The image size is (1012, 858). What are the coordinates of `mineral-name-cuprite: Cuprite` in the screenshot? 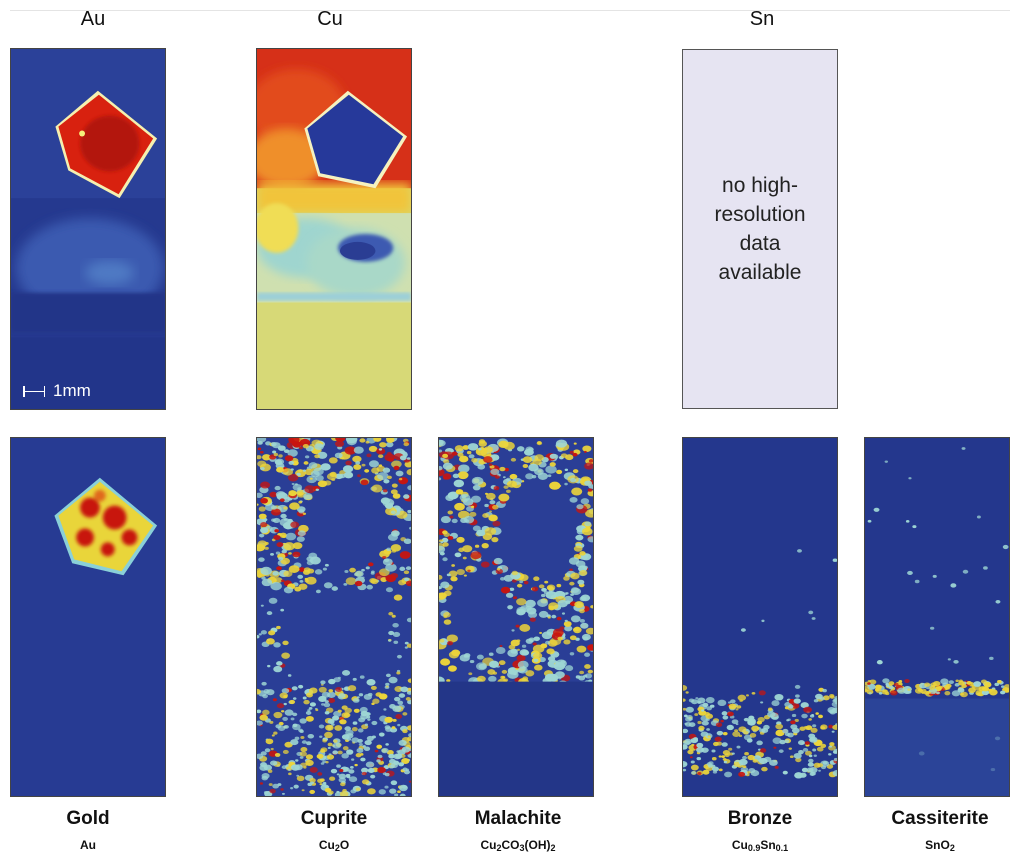 It's located at (334, 818).